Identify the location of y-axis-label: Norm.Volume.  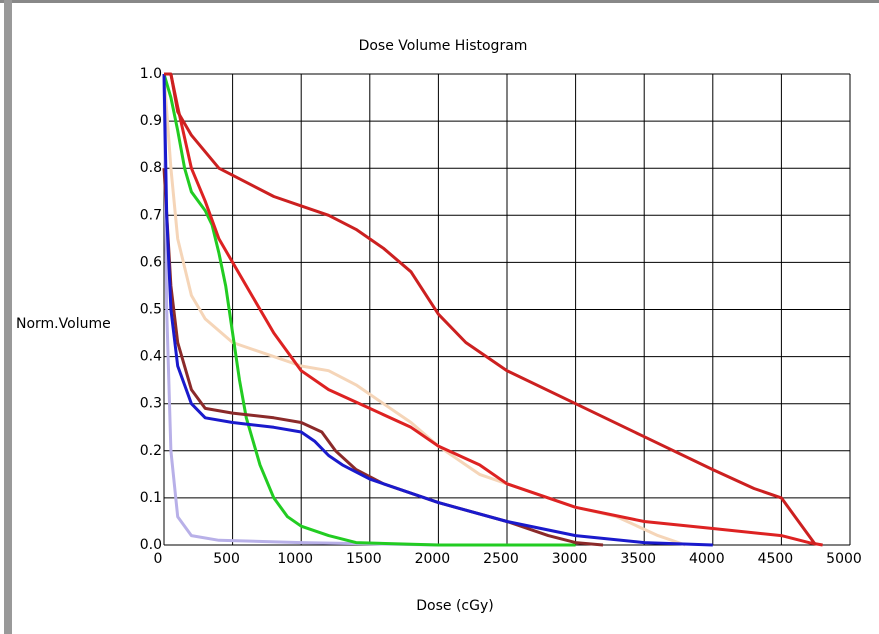
(63, 324).